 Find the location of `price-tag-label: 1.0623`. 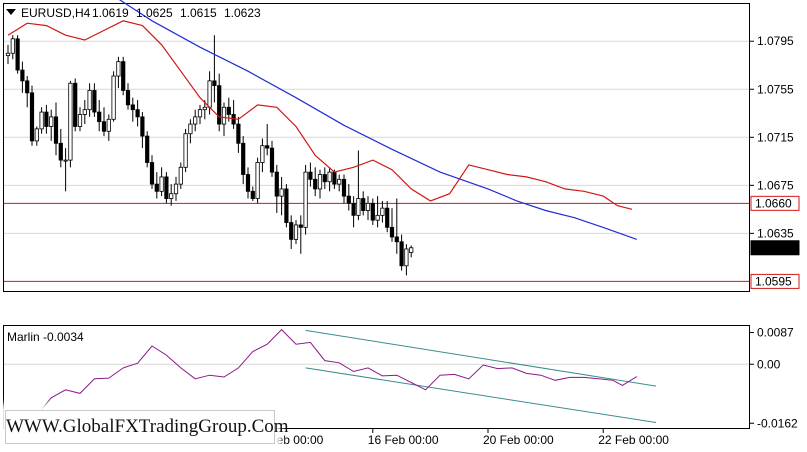

price-tag-label: 1.0623 is located at coordinates (773, 248).